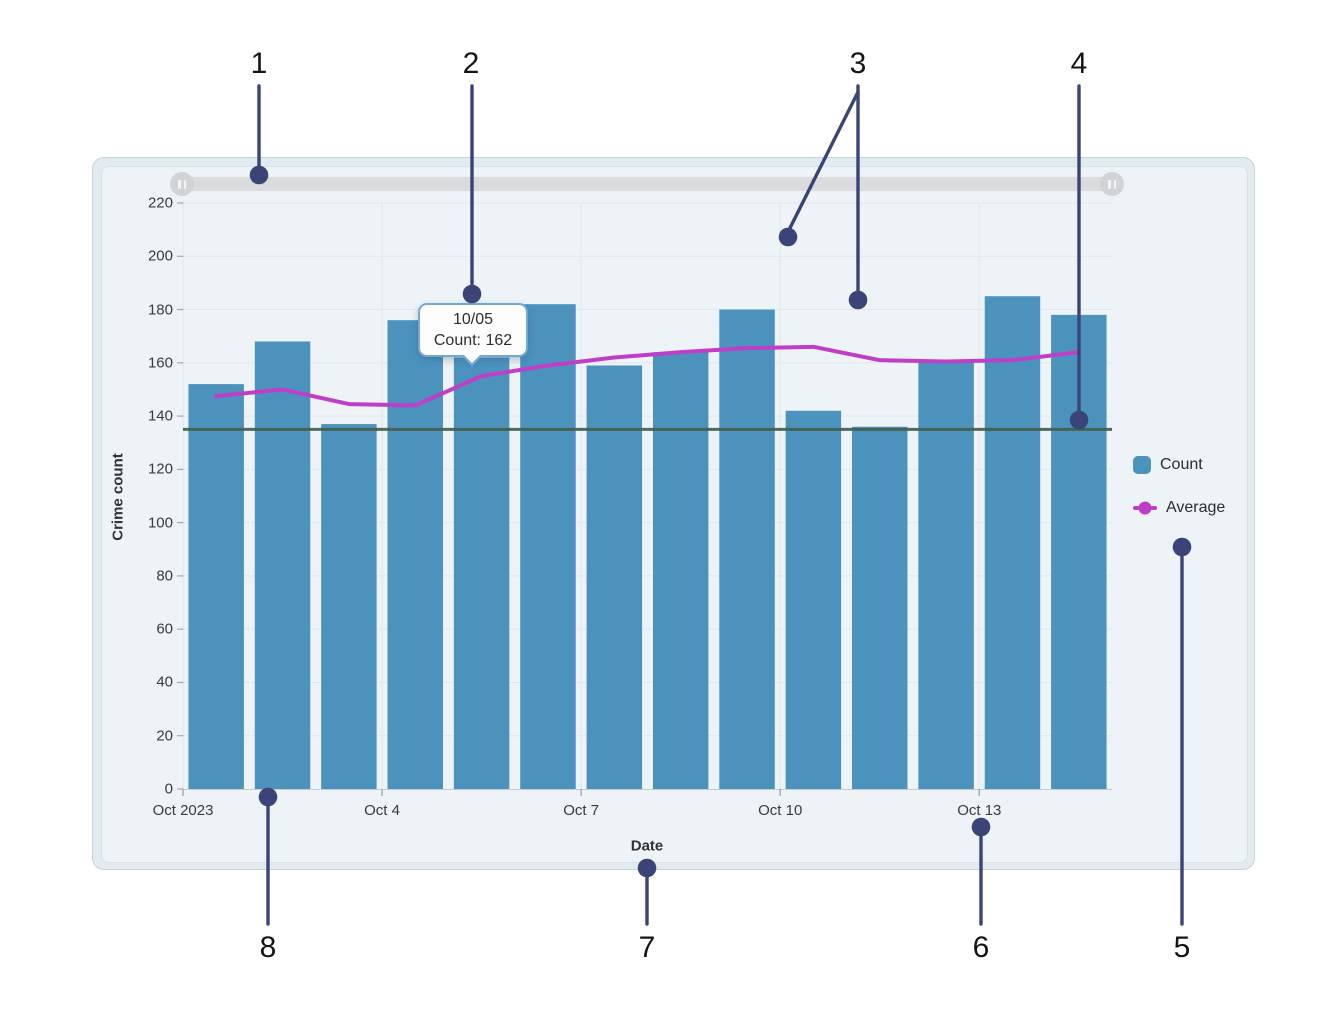  Describe the element at coordinates (168, 789) in the screenshot. I see `y-tick-label: 0` at that location.